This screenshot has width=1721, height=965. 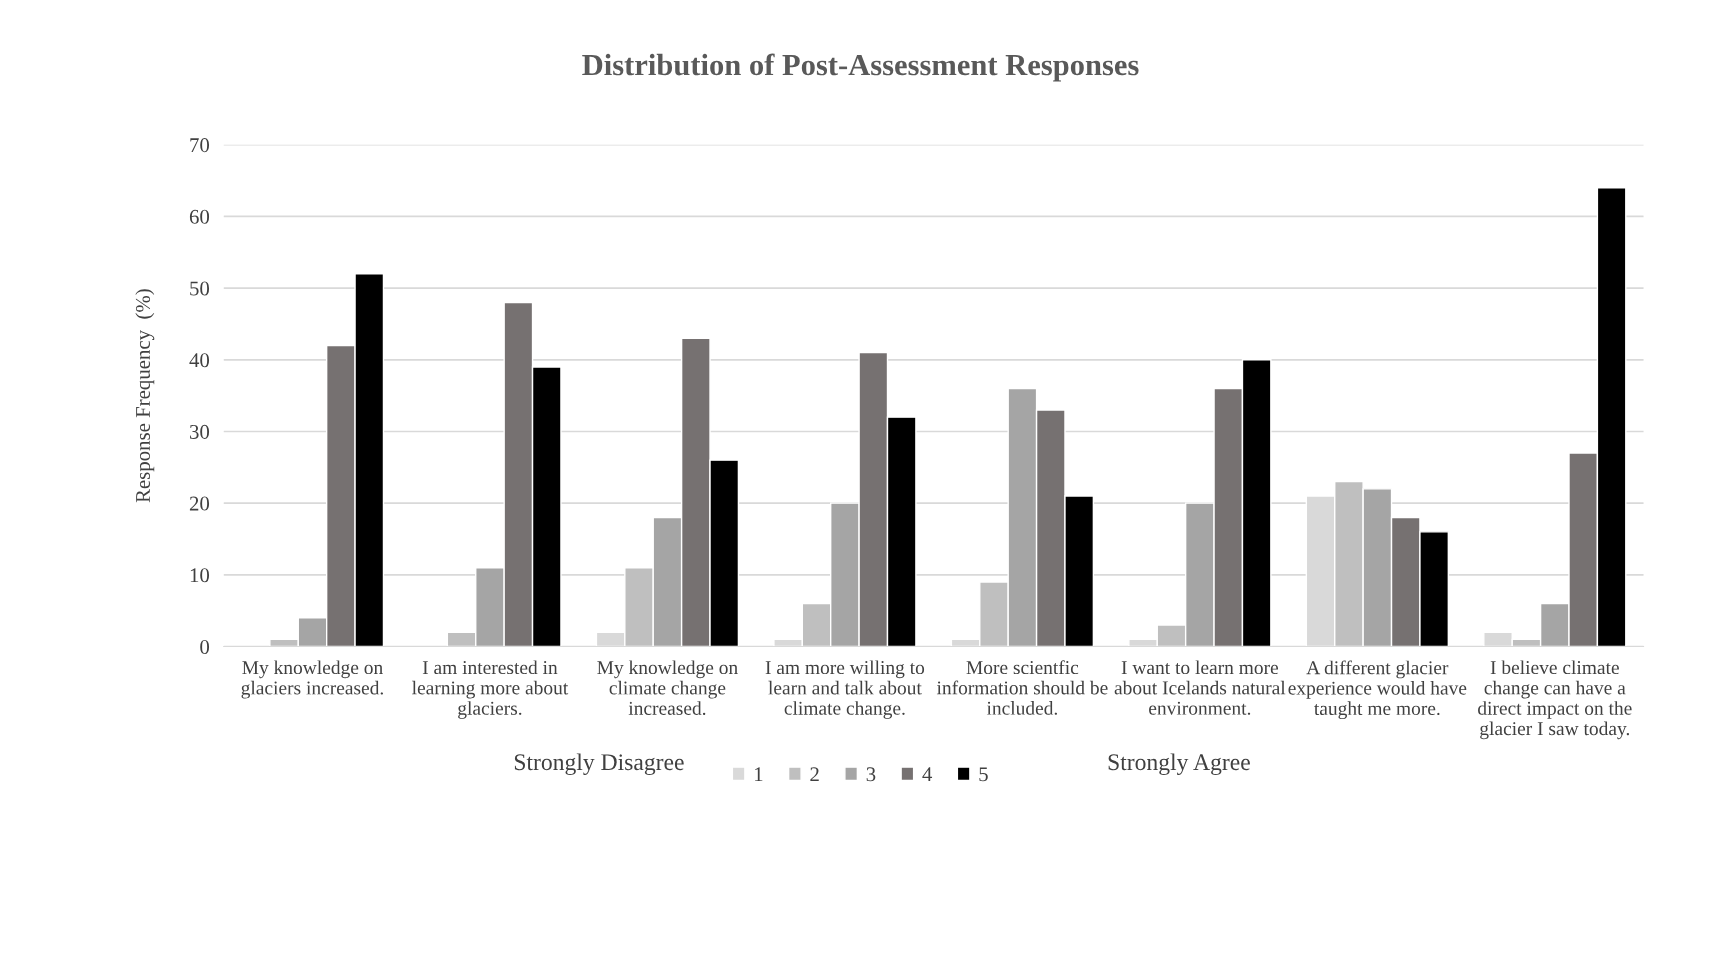 I want to click on y-tick-label: 0, so click(x=205, y=646).